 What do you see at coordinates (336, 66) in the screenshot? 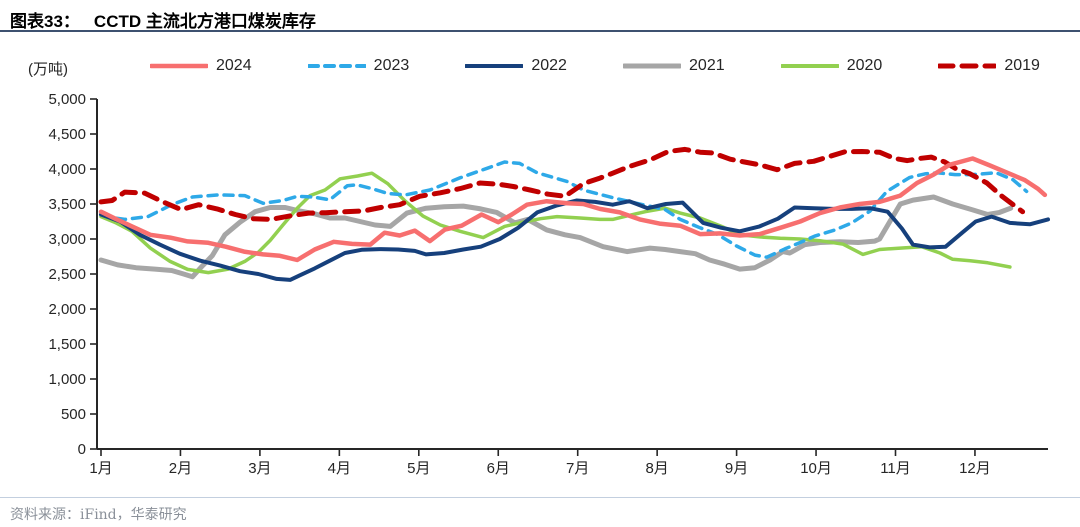
I see `legend-swatch-2023` at bounding box center [336, 66].